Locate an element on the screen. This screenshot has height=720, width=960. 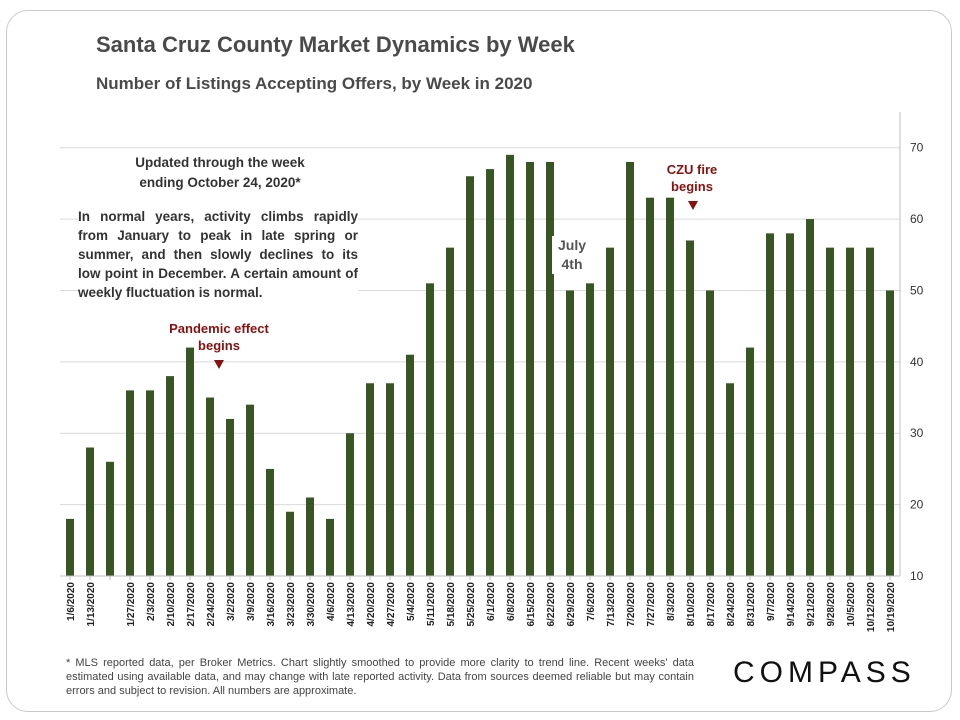
x-tick-label: 9/21/2020 is located at coordinates (811, 604).